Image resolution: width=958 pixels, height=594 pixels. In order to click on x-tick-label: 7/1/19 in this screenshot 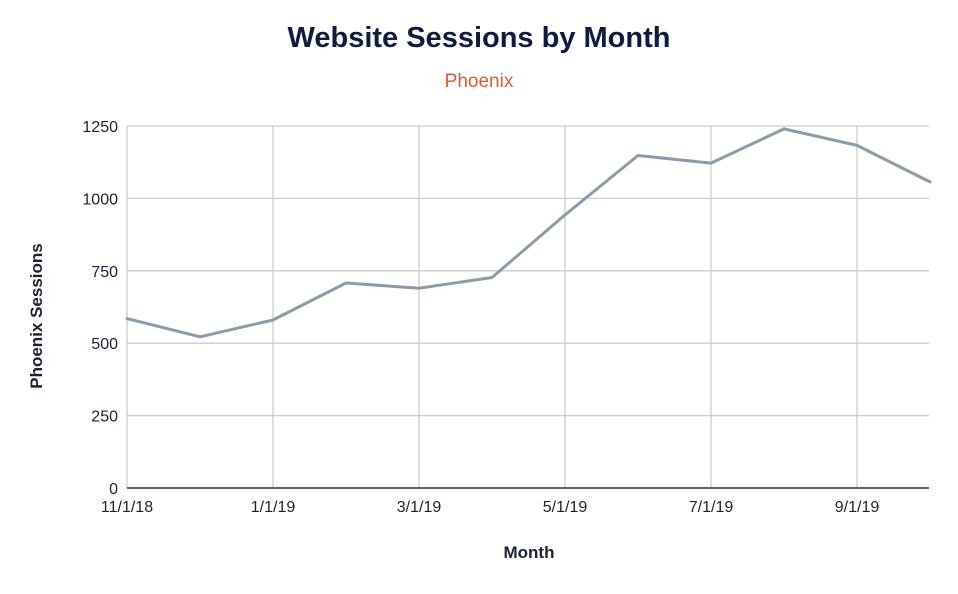, I will do `click(711, 507)`.